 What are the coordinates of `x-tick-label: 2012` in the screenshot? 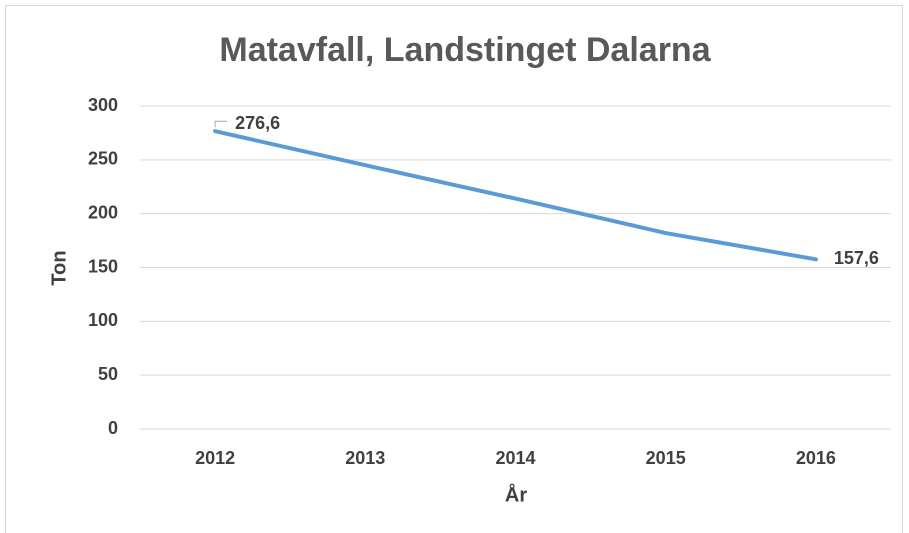 It's located at (215, 458).